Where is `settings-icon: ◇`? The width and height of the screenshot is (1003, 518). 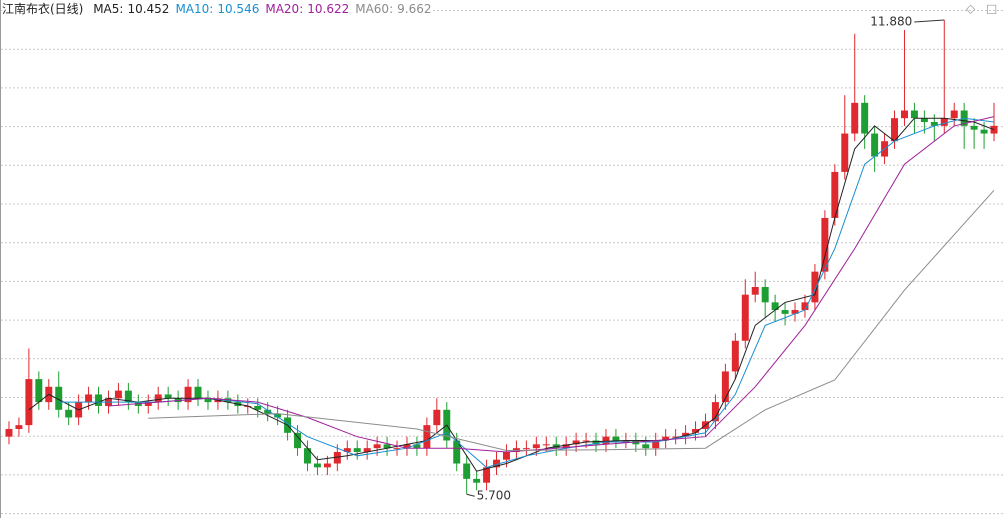
settings-icon: ◇ is located at coordinates (971, 9).